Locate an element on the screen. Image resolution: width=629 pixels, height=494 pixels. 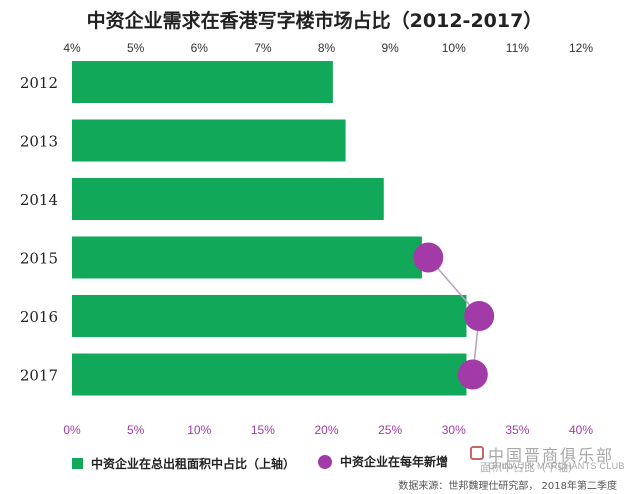
bottom-axis-tick-label: 35% is located at coordinates (517, 430).